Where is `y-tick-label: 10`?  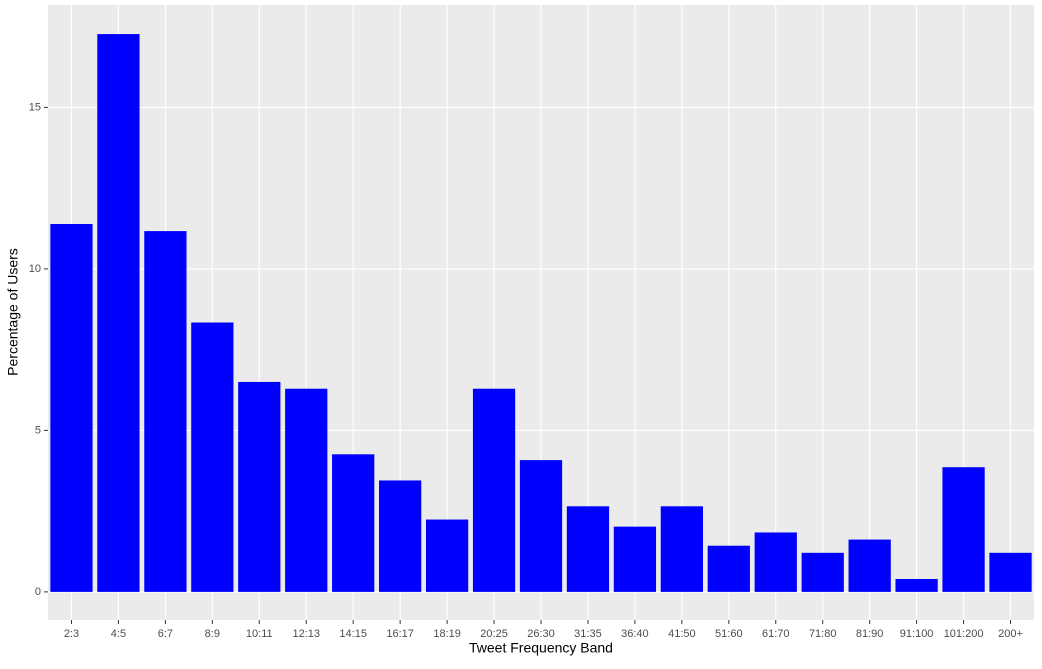
y-tick-label: 10 is located at coordinates (35, 269).